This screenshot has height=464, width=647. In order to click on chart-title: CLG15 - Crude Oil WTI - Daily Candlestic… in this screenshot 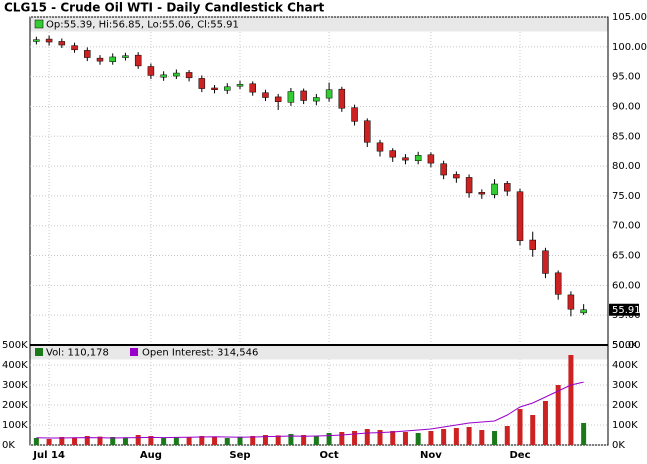, I will do `click(164, 8)`.